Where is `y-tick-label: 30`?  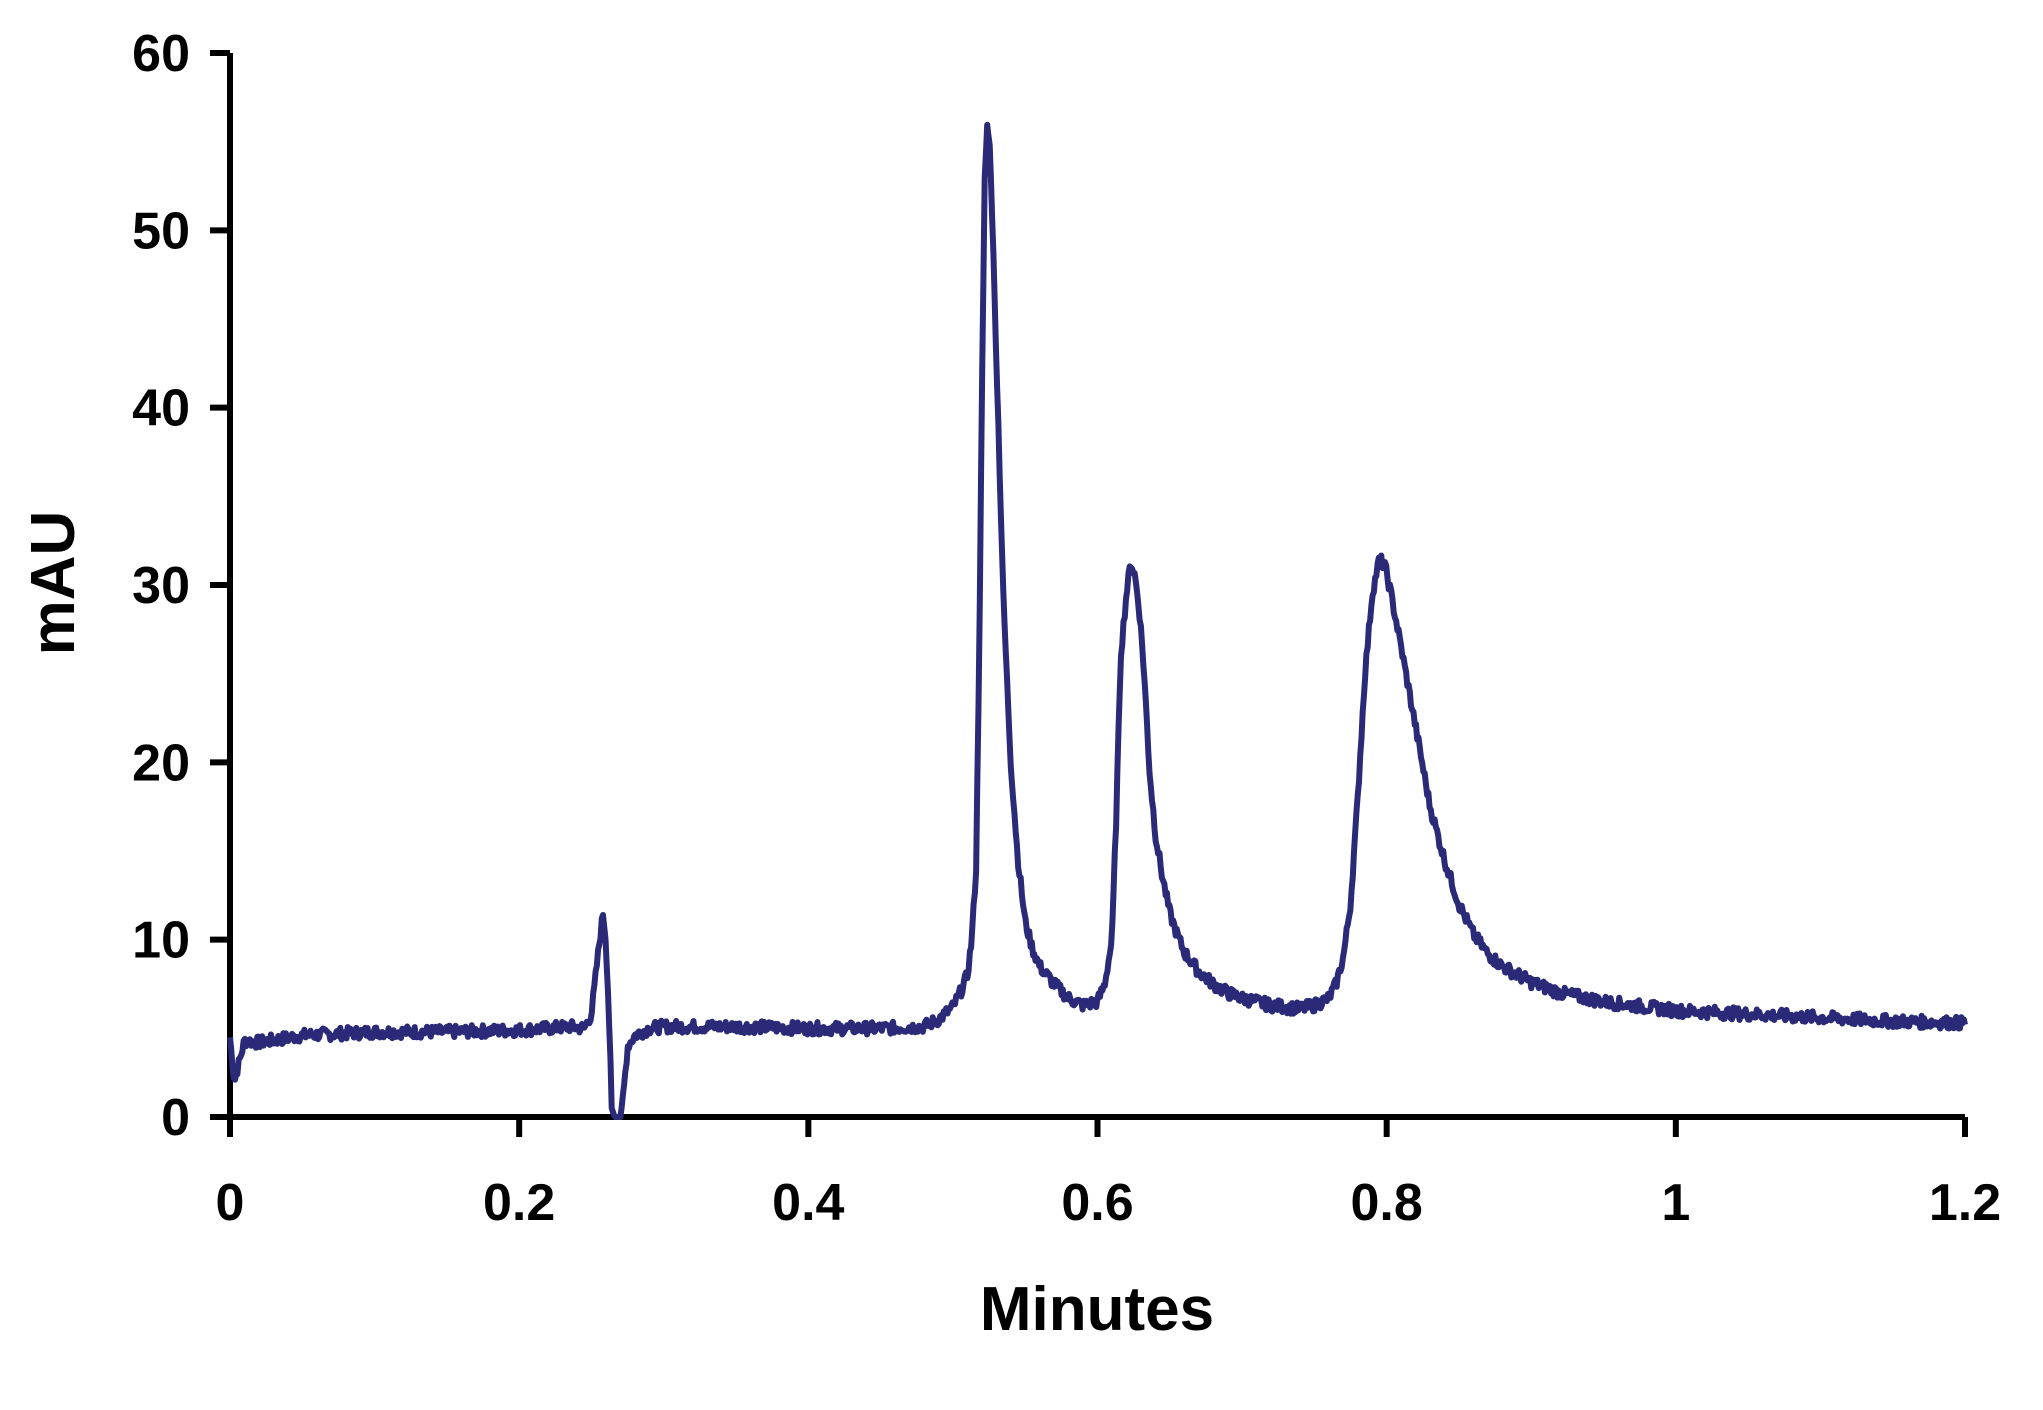
y-tick-label: 30 is located at coordinates (161, 586).